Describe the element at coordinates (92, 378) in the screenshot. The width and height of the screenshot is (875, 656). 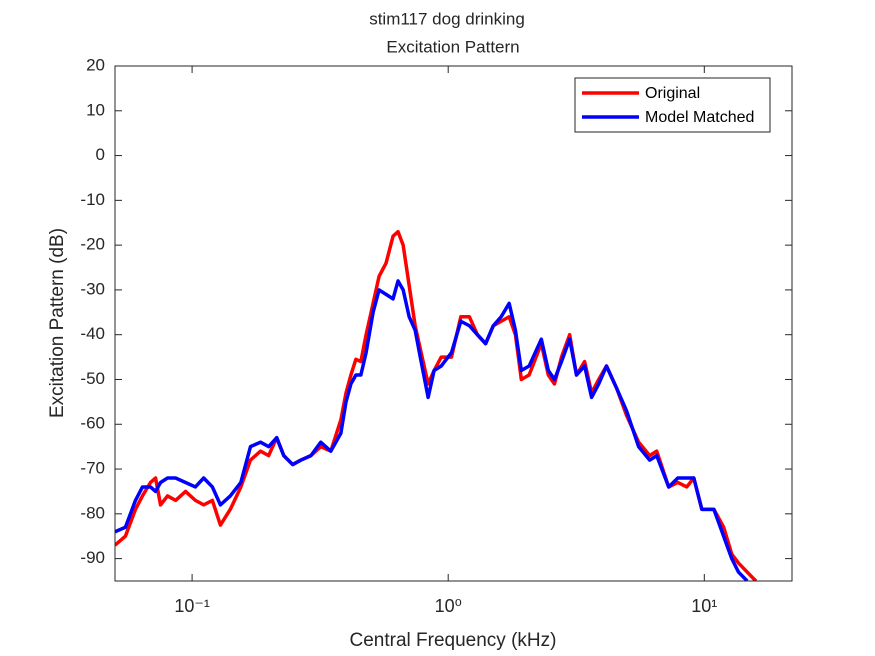
I see `y-tick-label: -50` at that location.